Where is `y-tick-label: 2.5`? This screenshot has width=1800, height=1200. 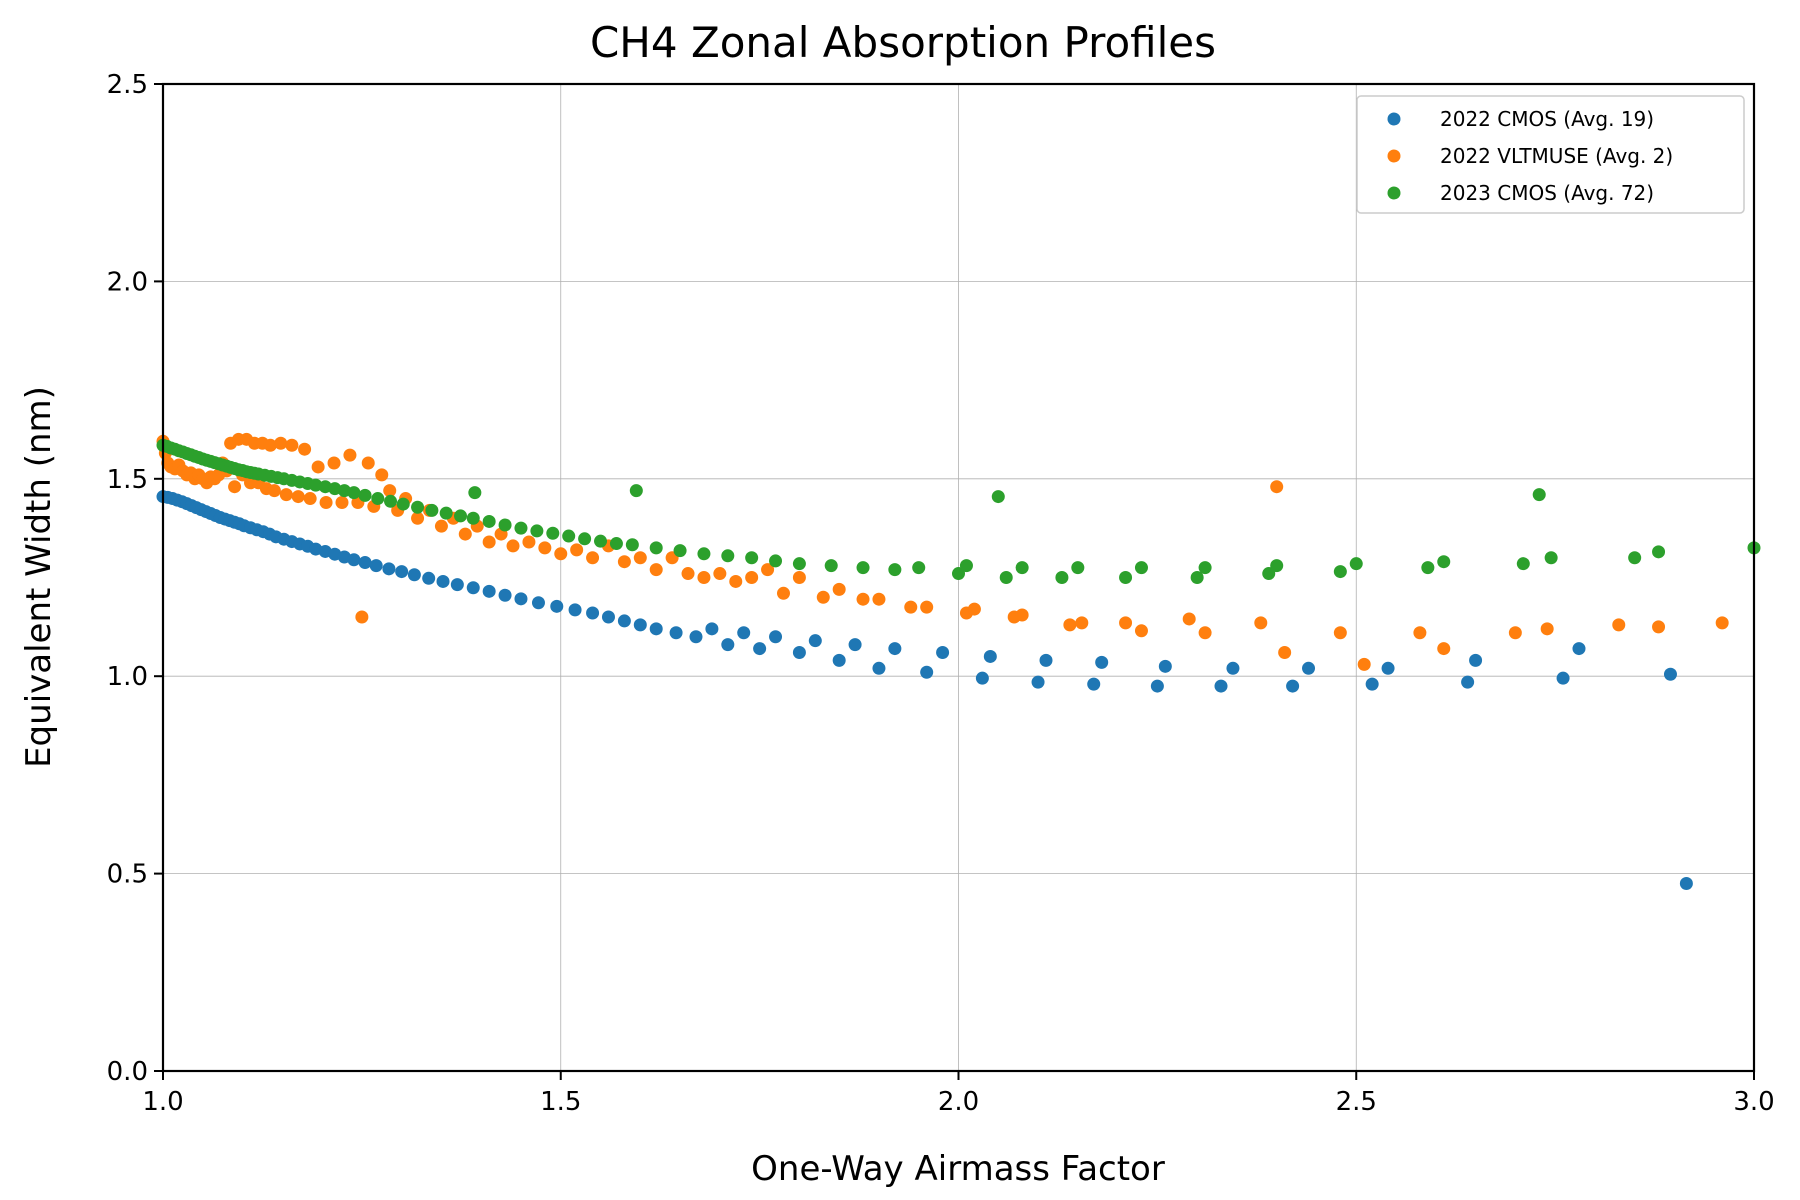 y-tick-label: 2.5 is located at coordinates (127, 85).